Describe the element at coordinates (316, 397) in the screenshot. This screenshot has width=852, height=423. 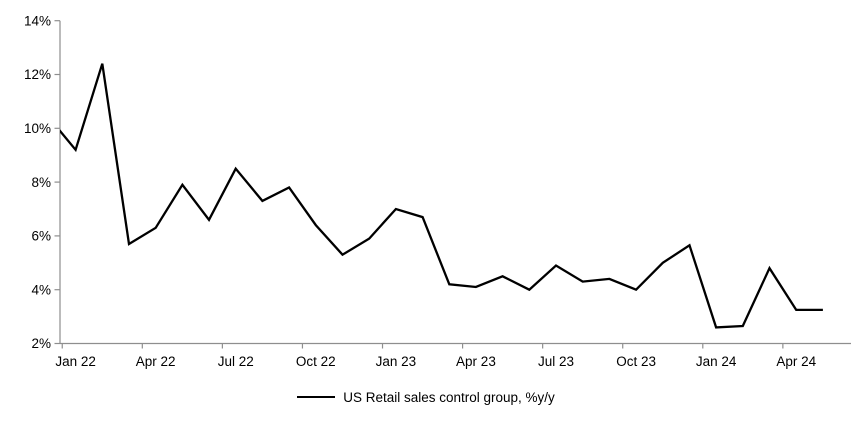
I see `legend-line-sample` at that location.